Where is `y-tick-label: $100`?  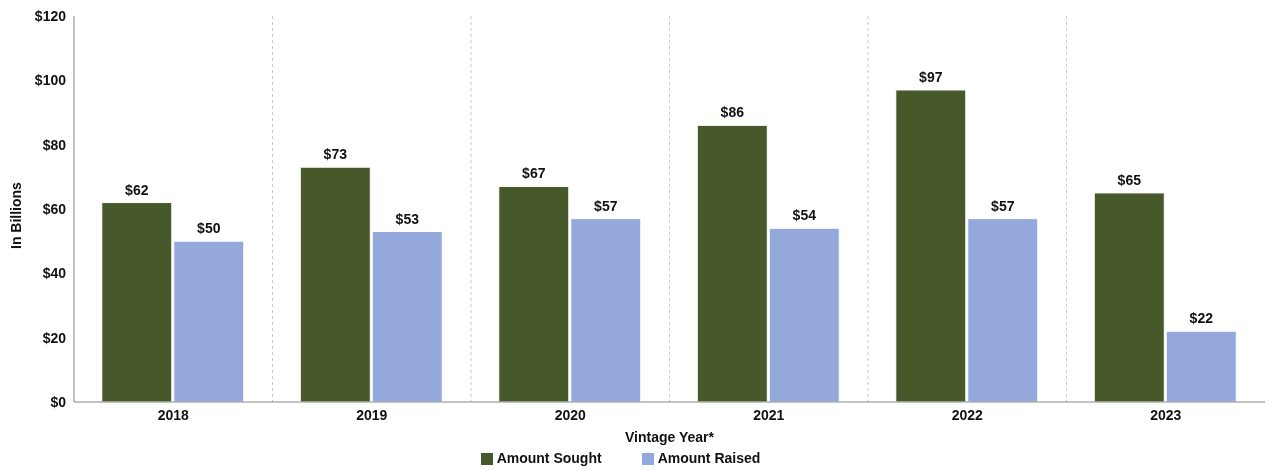
y-tick-label: $100 is located at coordinates (50, 80).